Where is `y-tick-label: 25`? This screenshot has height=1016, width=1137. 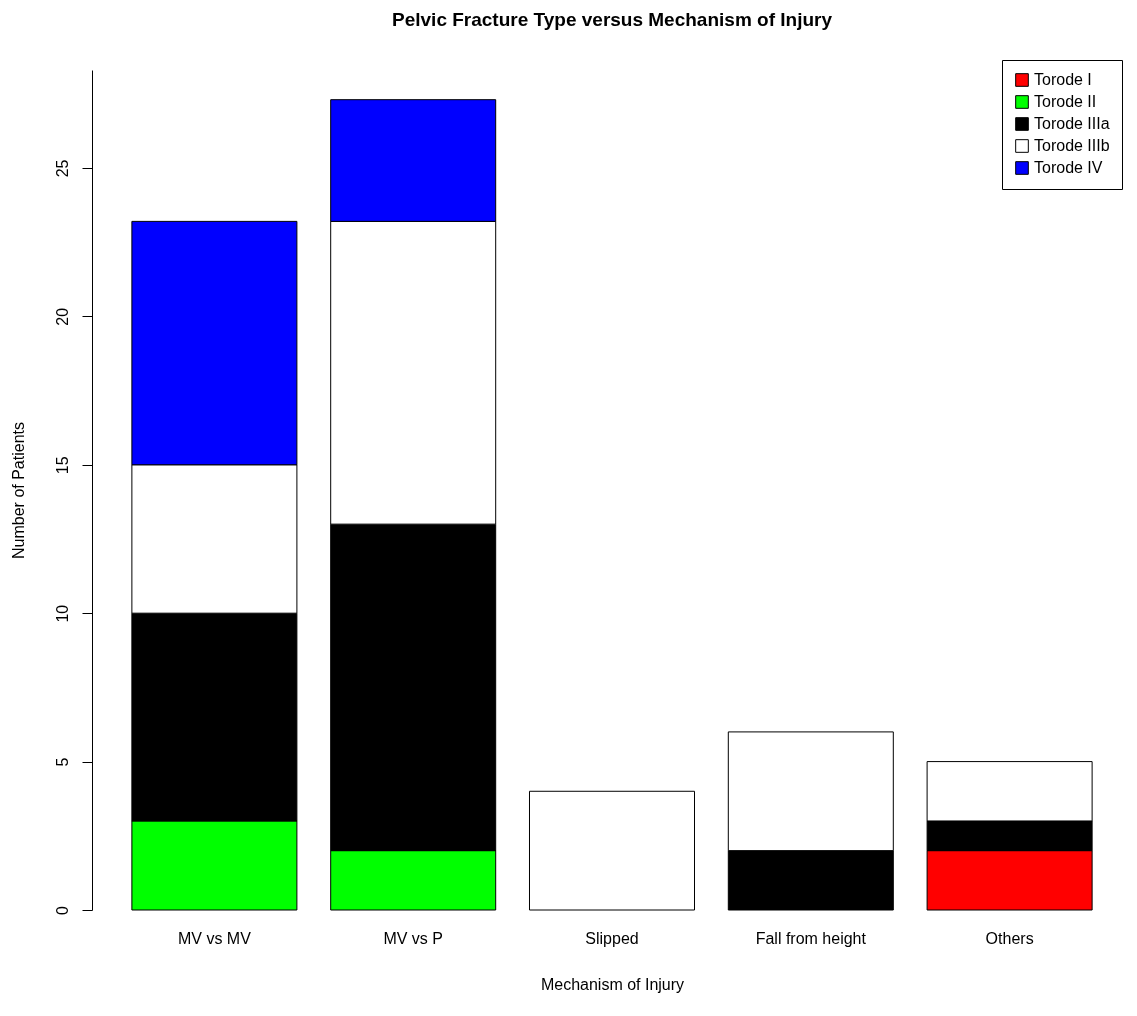
y-tick-label: 25 is located at coordinates (62, 168).